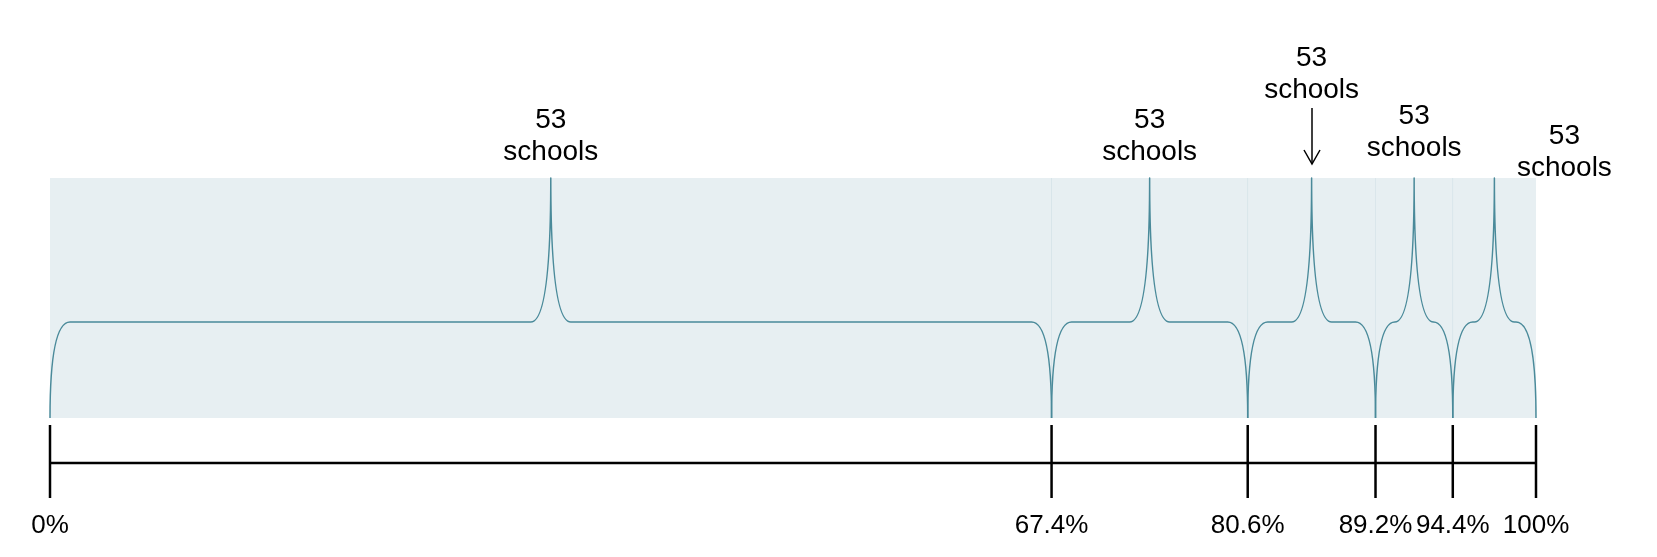  I want to click on x-tick-label: 94.4%, so click(1452, 524).